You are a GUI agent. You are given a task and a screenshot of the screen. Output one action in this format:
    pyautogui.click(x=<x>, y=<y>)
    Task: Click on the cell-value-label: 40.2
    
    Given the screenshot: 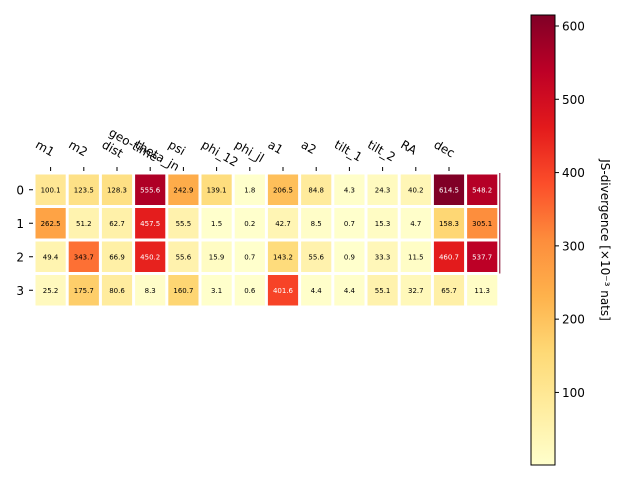 What is the action you would take?
    pyautogui.click(x=416, y=190)
    